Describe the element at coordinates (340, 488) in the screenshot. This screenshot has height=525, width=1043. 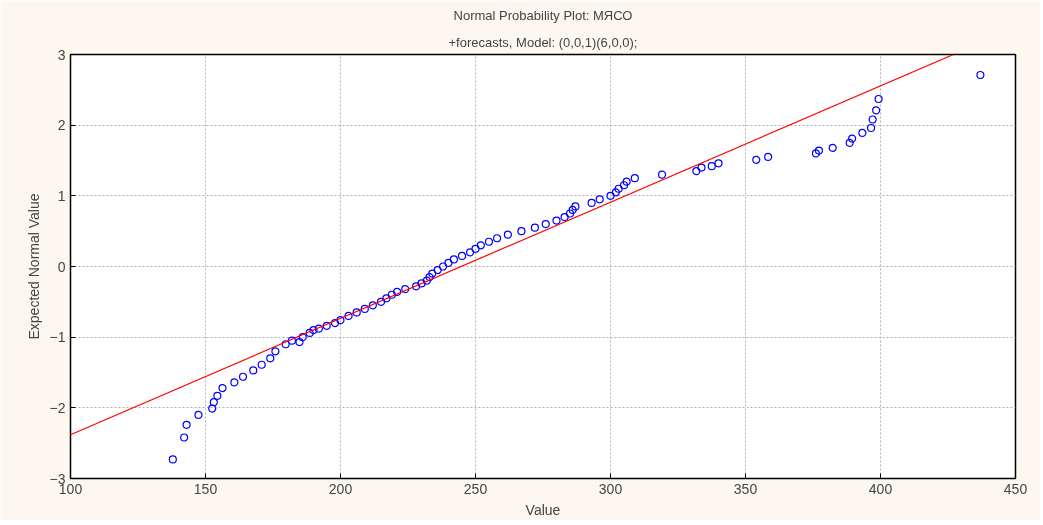
I see `x-tick-label: 200` at that location.